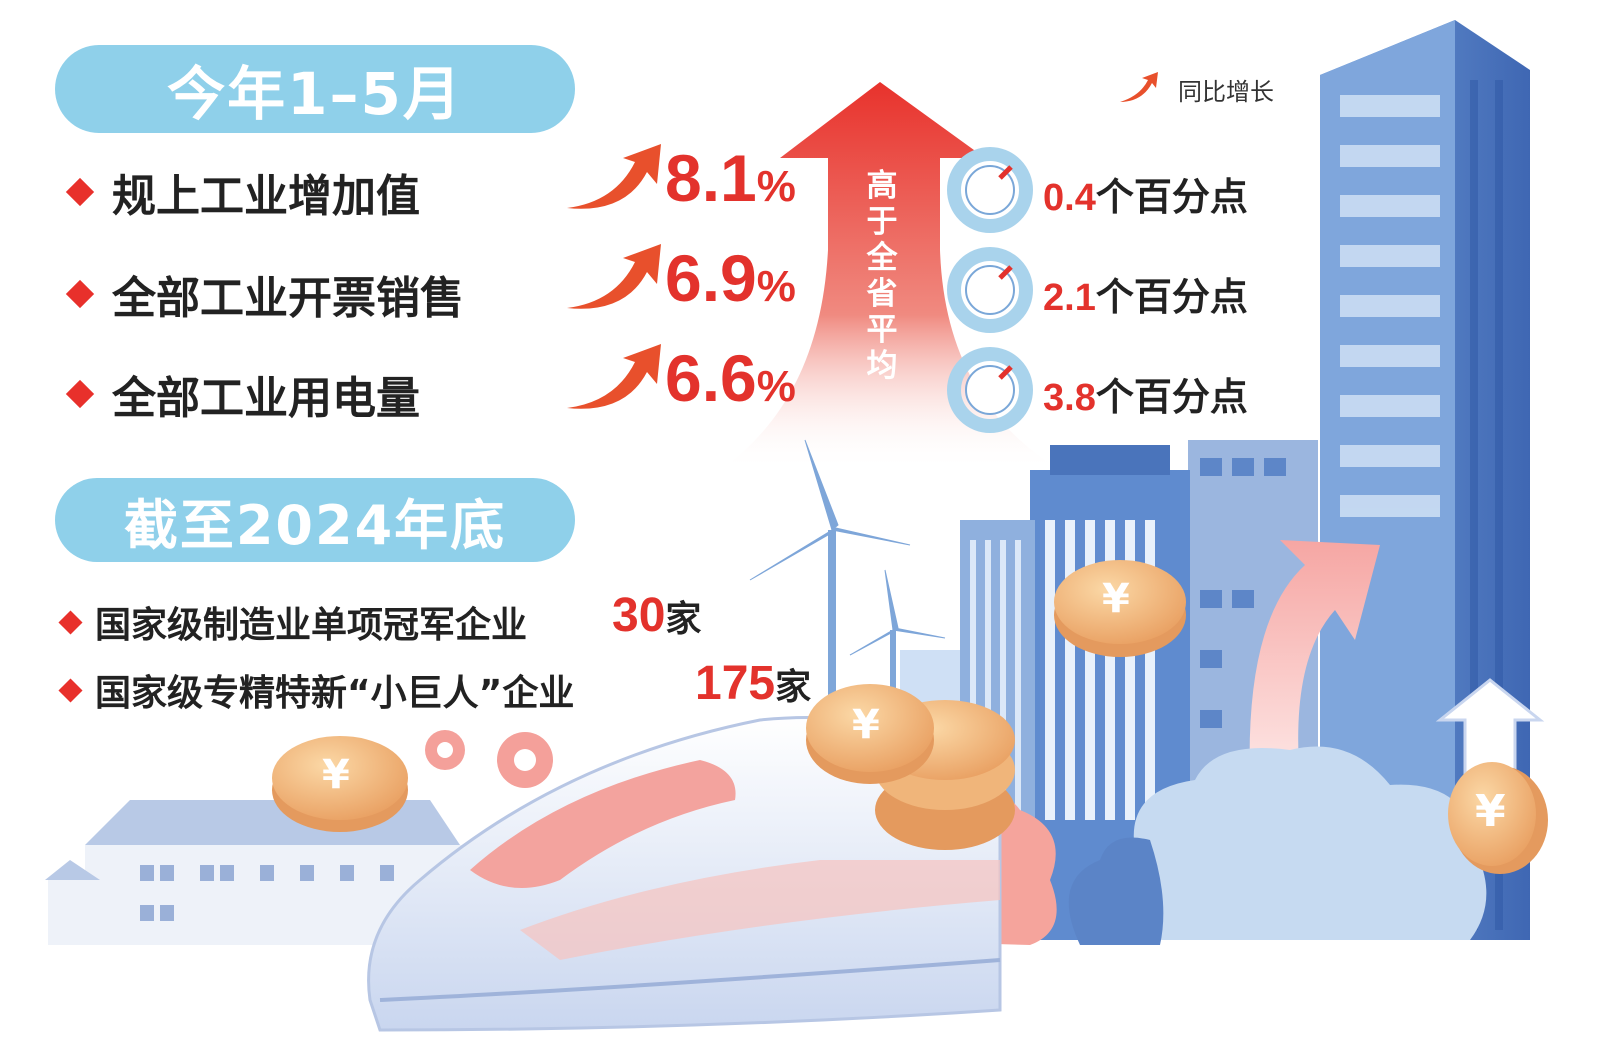  I want to click on pink-curved-arrow, so click(1314, 660).